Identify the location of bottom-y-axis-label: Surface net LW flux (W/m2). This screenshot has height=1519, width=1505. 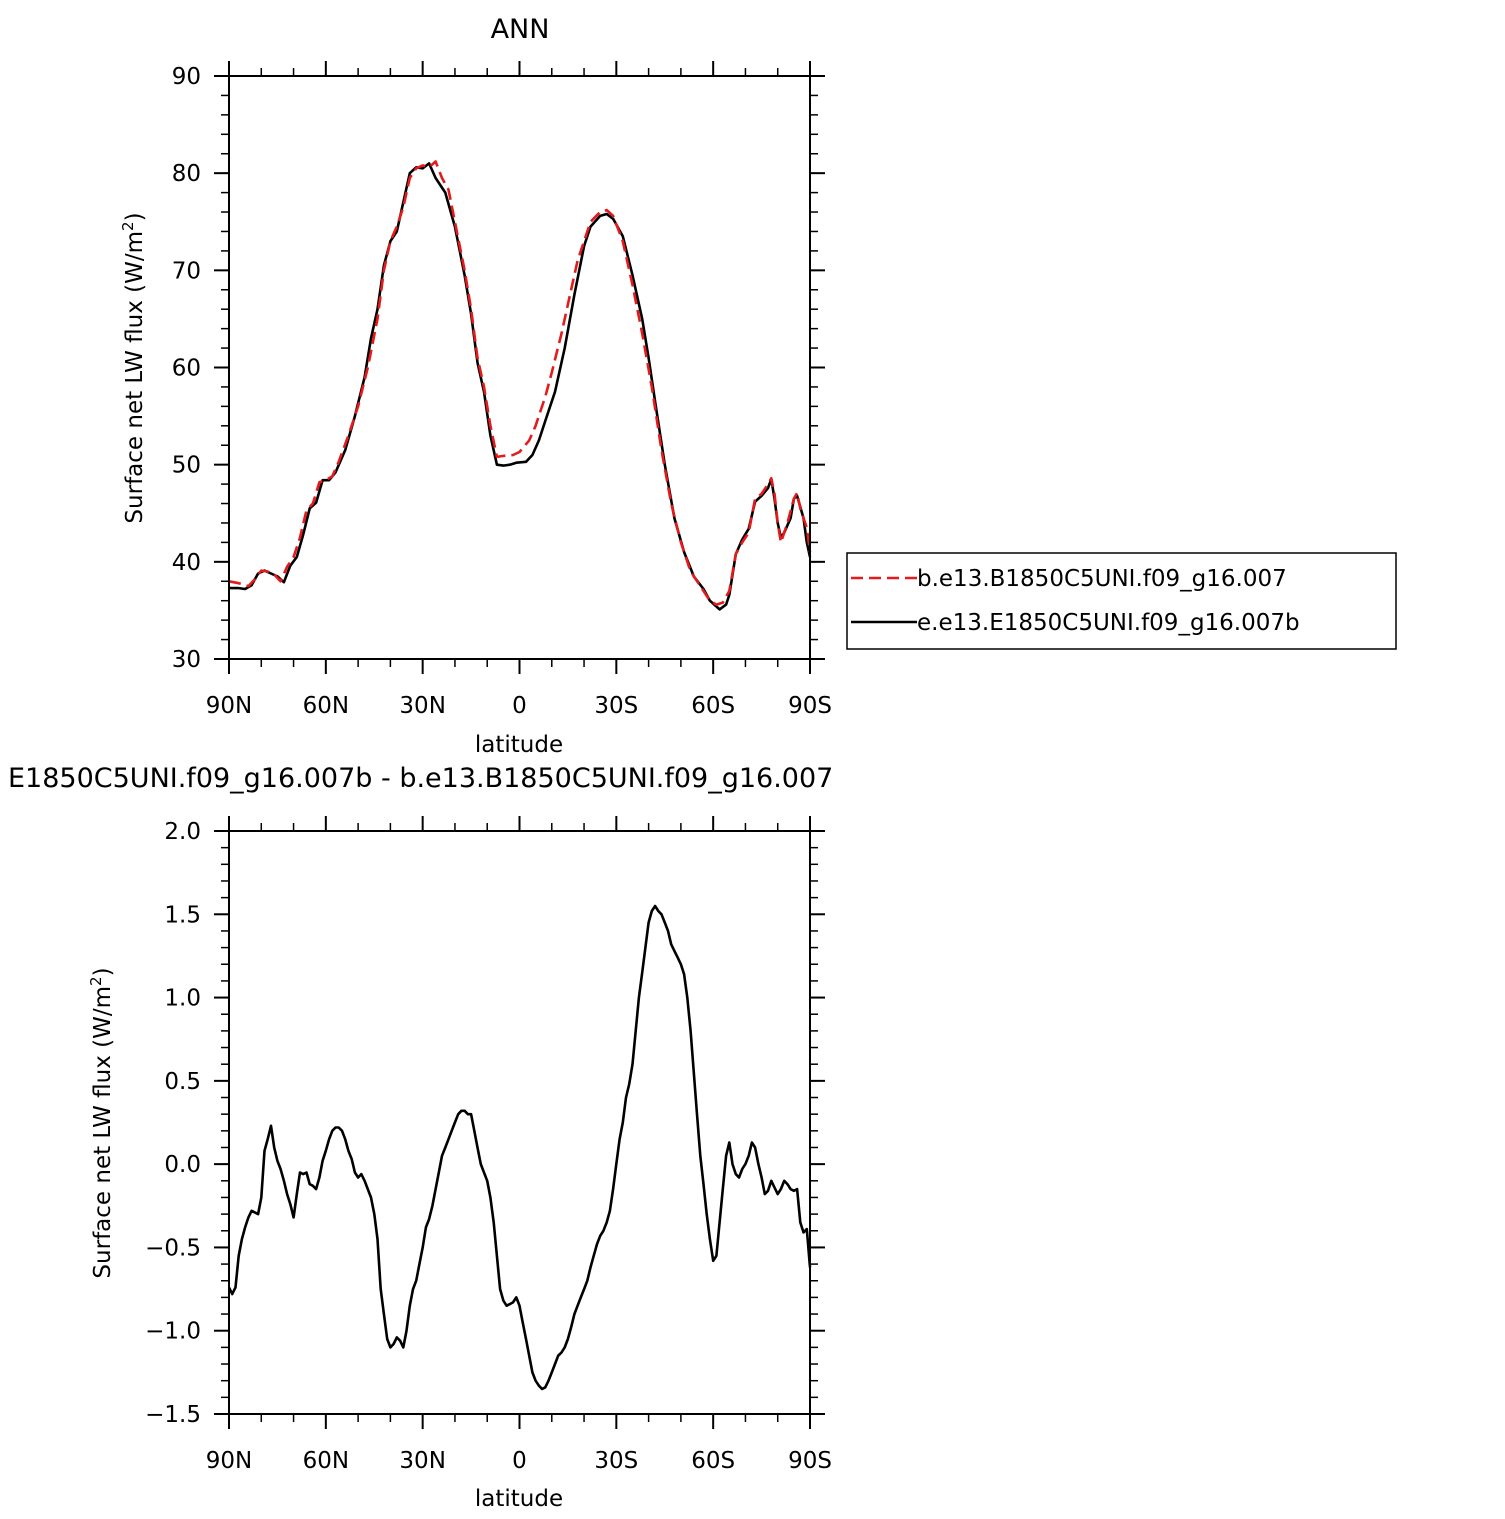
(101, 1122).